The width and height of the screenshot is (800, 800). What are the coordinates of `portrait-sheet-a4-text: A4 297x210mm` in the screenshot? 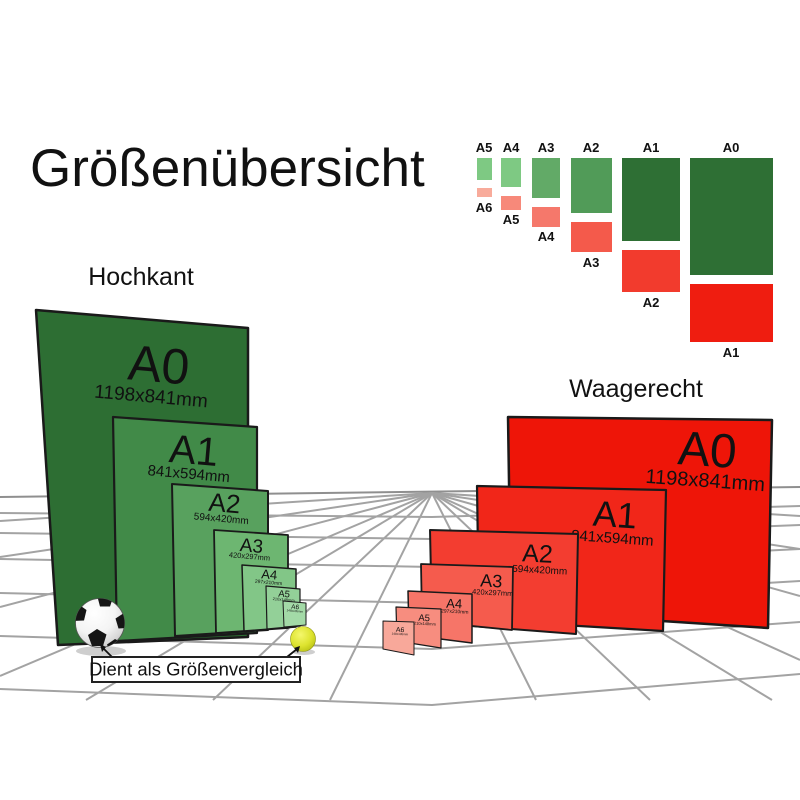 It's located at (269, 576).